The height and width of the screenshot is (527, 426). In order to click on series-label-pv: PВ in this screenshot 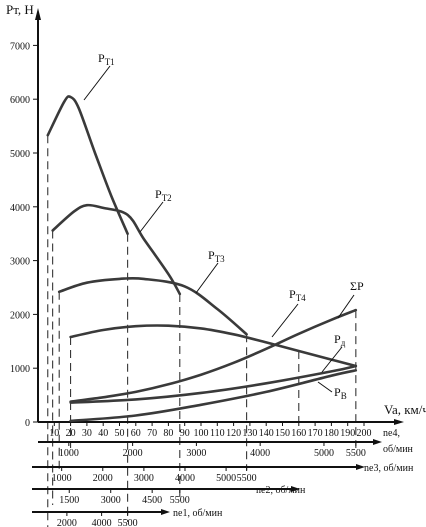, I will do `click(340, 393)`.